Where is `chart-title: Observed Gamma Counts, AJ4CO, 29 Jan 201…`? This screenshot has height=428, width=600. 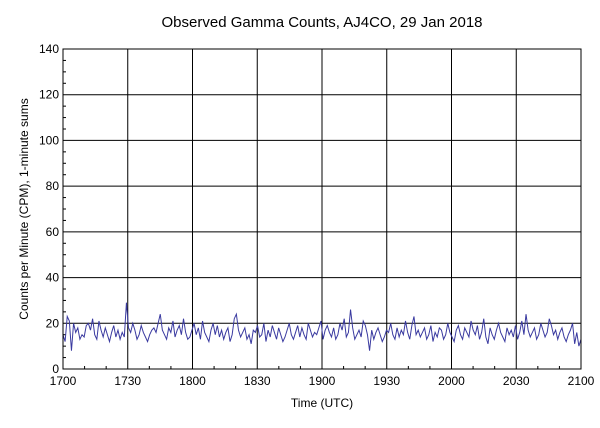 chart-title: Observed Gamma Counts, AJ4CO, 29 Jan 201… is located at coordinates (322, 22).